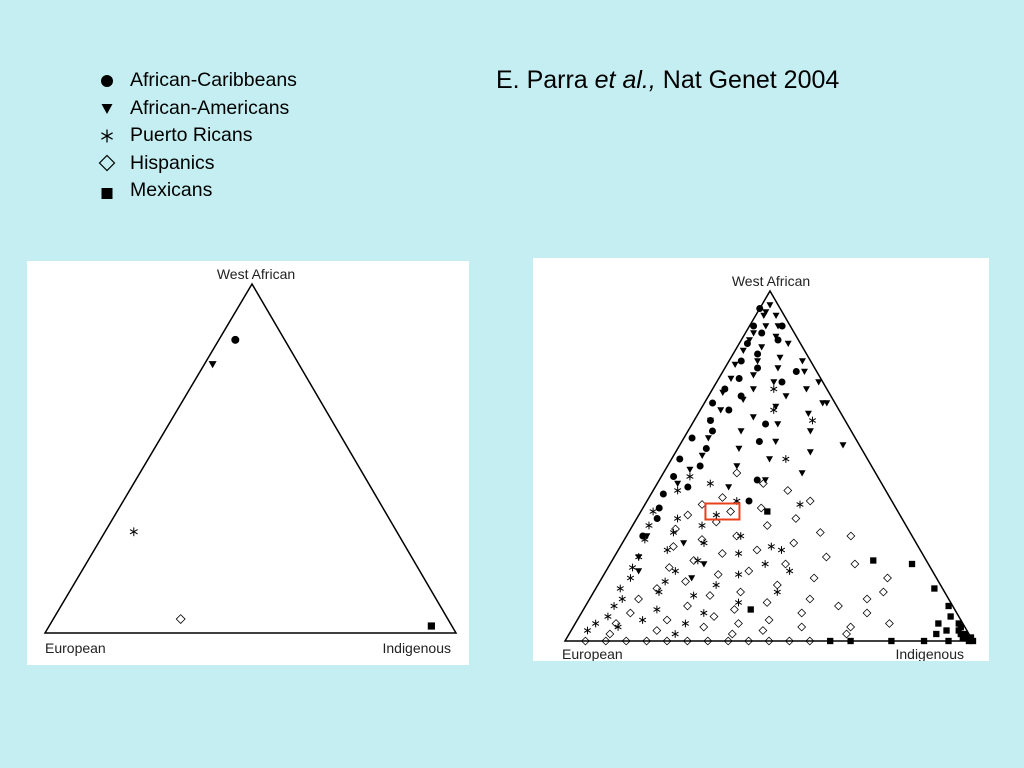 The width and height of the screenshot is (1024, 768). What do you see at coordinates (172, 162) in the screenshot?
I see `legend-label: Hispanics` at bounding box center [172, 162].